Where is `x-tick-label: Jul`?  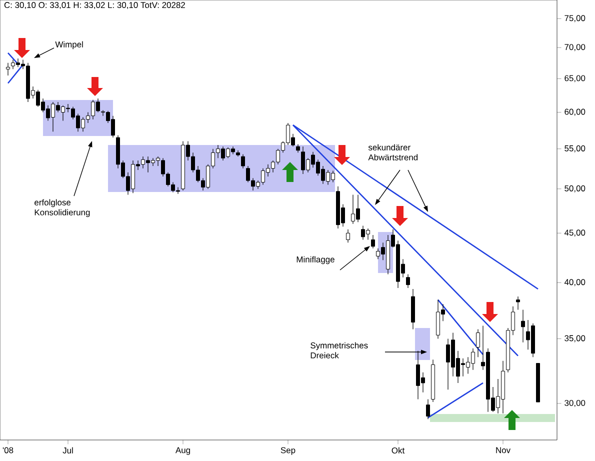
x-tick-label: Jul is located at coordinates (67, 450).